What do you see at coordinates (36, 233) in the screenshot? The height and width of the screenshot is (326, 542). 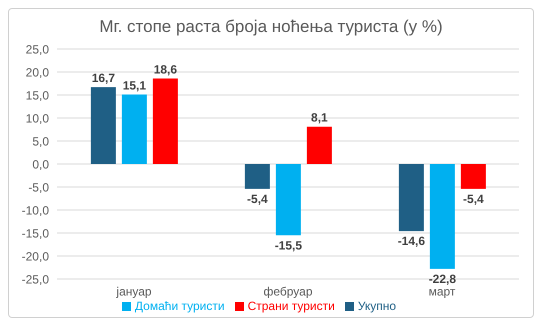 I see `y-tick-label: -15,0` at bounding box center [36, 233].